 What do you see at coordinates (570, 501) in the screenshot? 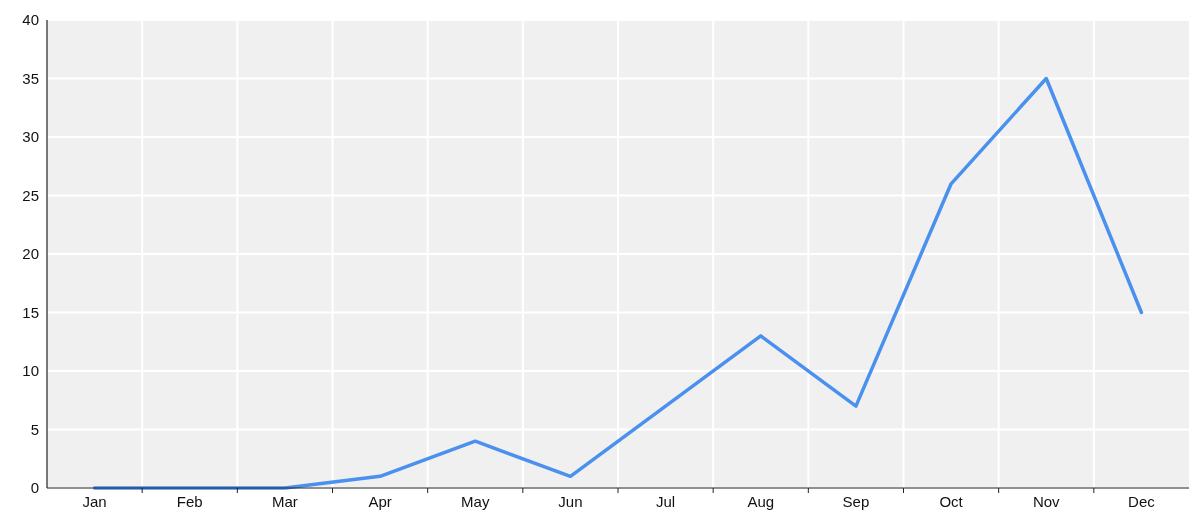
I see `x-tick-label: Jun` at bounding box center [570, 501].